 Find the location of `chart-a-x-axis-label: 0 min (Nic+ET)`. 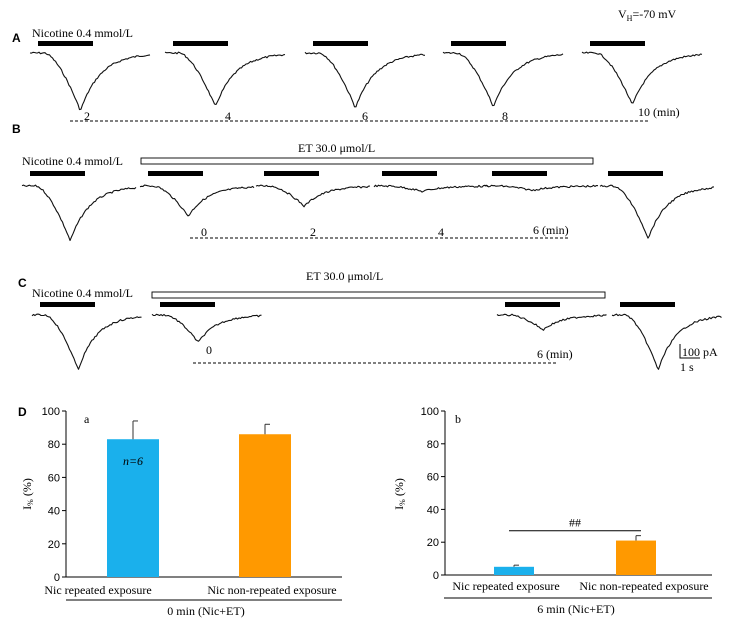

chart-a-x-axis-label: 0 min (Nic+ET) is located at coordinates (205, 611).